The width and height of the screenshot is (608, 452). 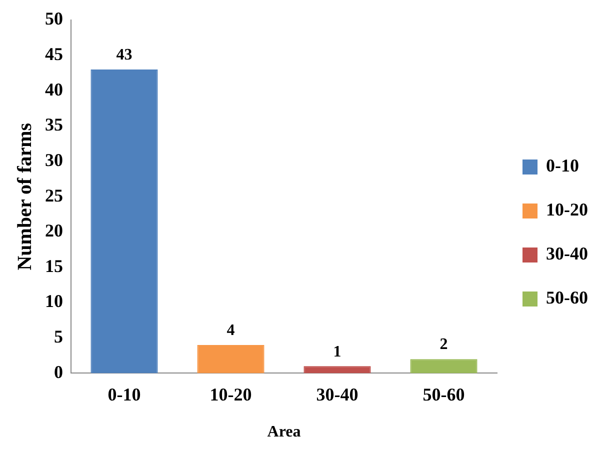 What do you see at coordinates (337, 394) in the screenshot?
I see `x-tick-label: 30-40` at bounding box center [337, 394].